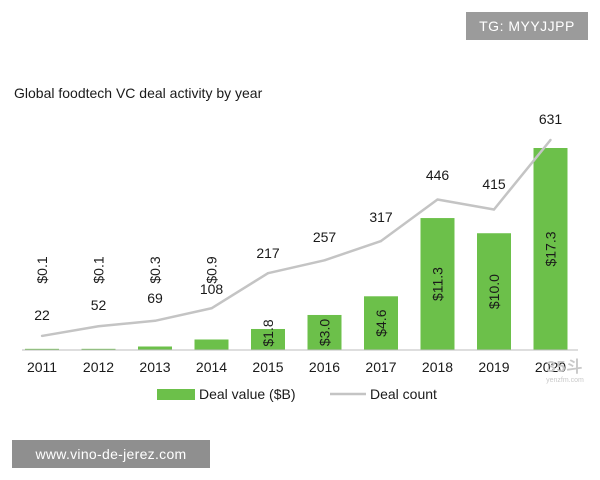 The width and height of the screenshot is (600, 480). What do you see at coordinates (268, 332) in the screenshot?
I see `bar-label-2015: $1.8` at bounding box center [268, 332].